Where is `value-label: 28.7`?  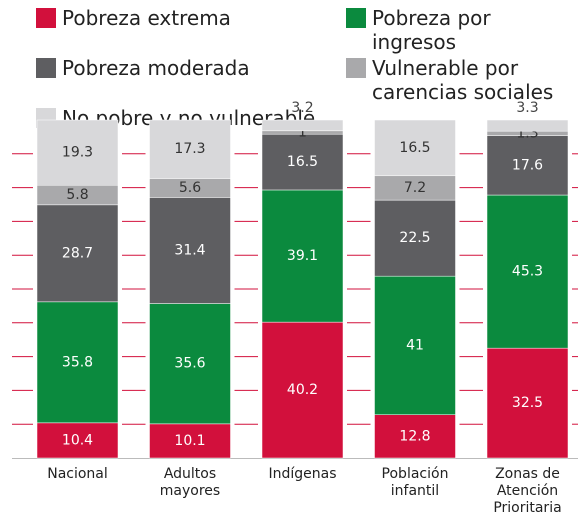
value-label: 28.7 is located at coordinates (77, 253).